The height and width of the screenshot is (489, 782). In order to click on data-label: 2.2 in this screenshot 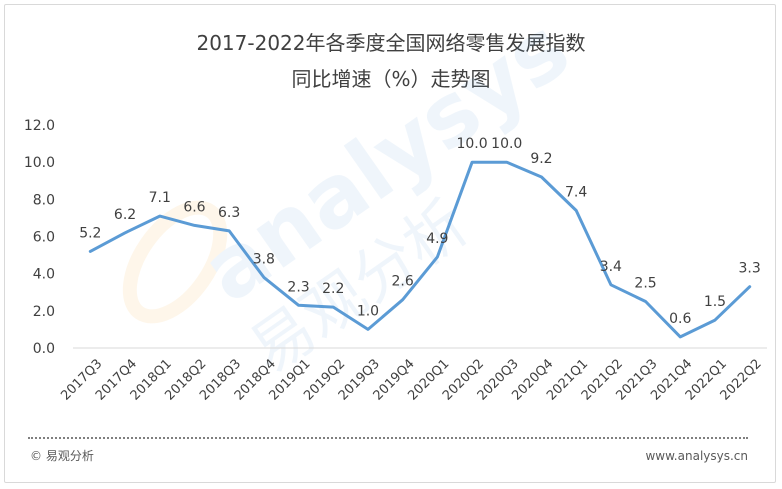, I will do `click(333, 289)`.